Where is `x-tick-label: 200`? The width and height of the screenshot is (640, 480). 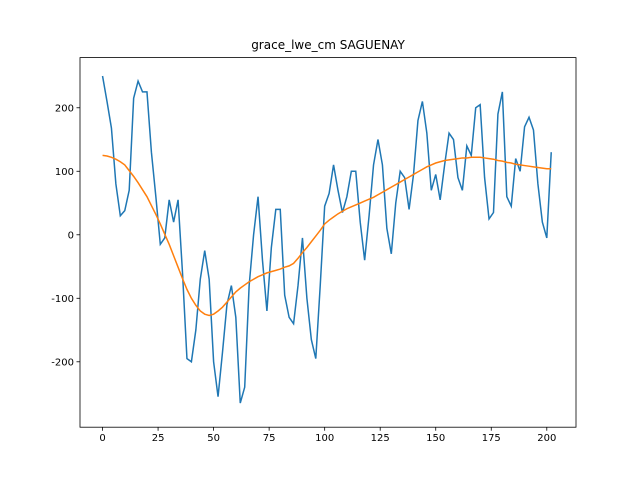
x-tick-label: 200 is located at coordinates (546, 438).